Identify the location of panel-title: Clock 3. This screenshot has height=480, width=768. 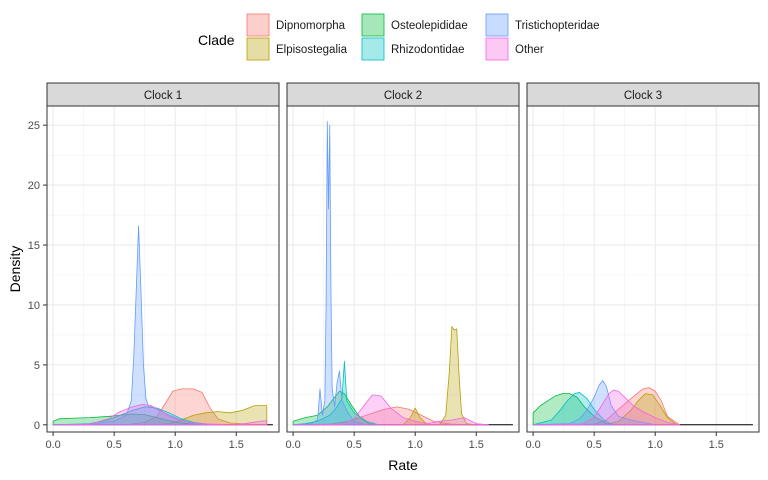
(643, 96).